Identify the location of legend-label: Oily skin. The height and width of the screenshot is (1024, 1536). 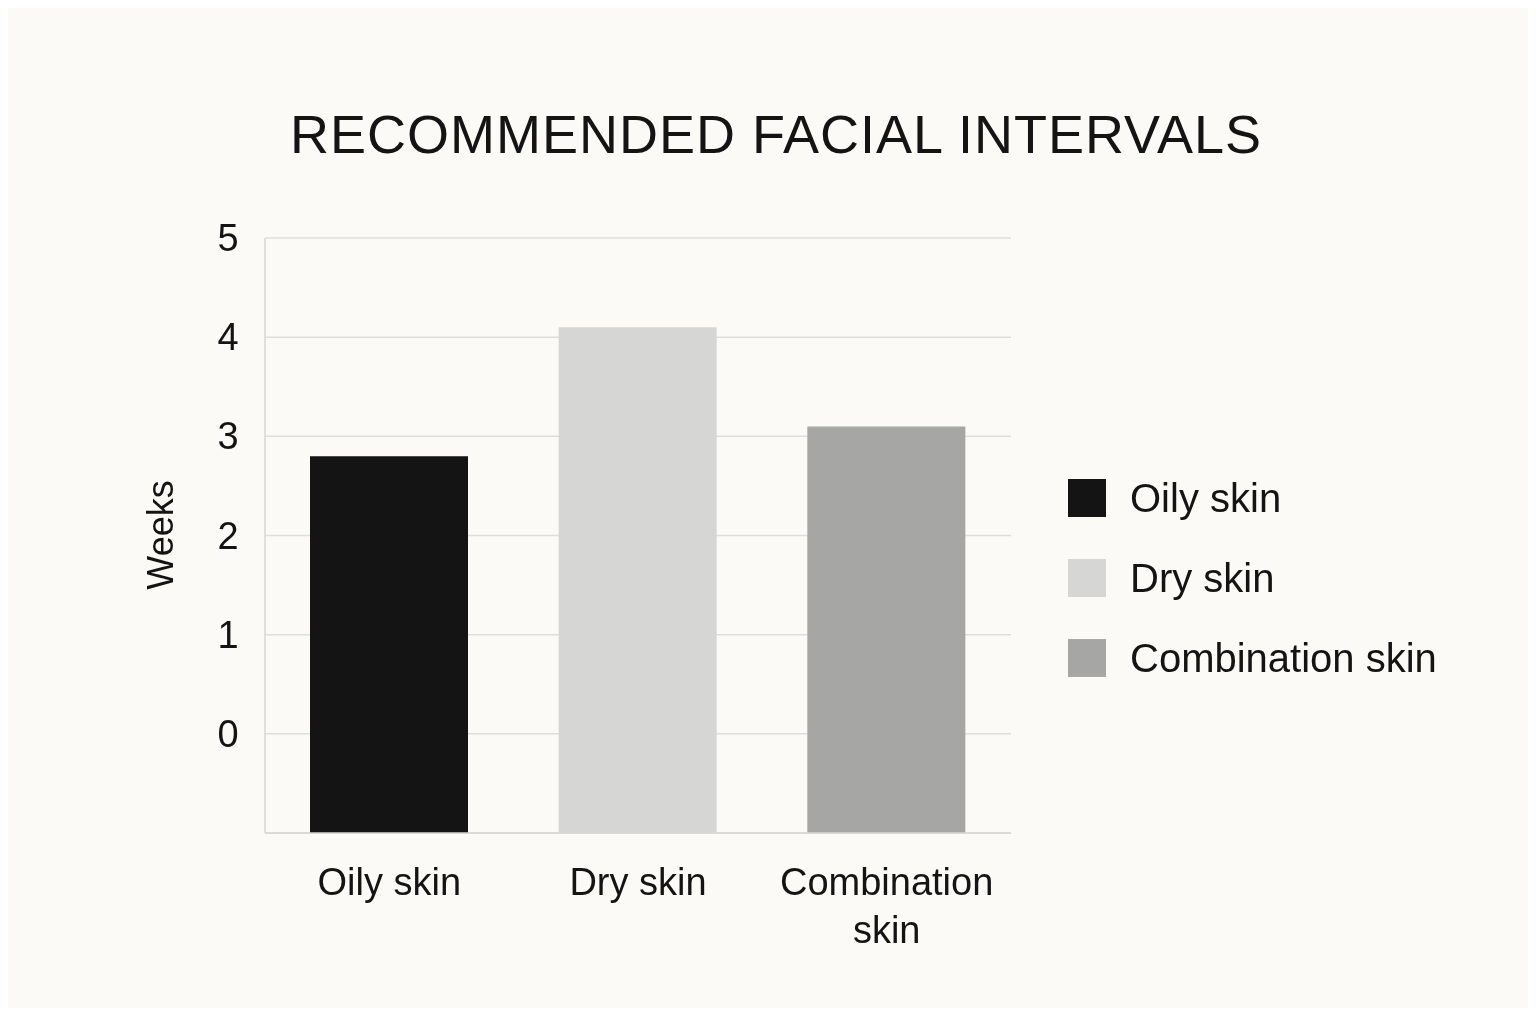
(1206, 498).